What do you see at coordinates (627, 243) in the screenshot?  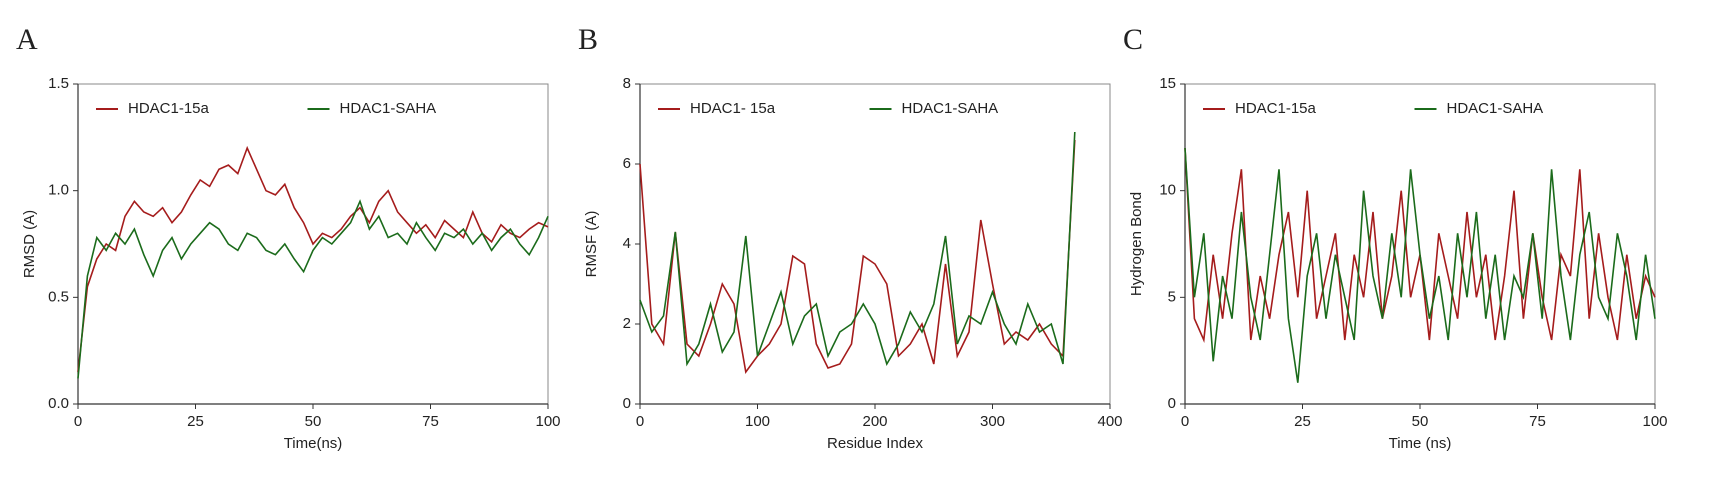 I see `y-tick-label: 4` at bounding box center [627, 243].